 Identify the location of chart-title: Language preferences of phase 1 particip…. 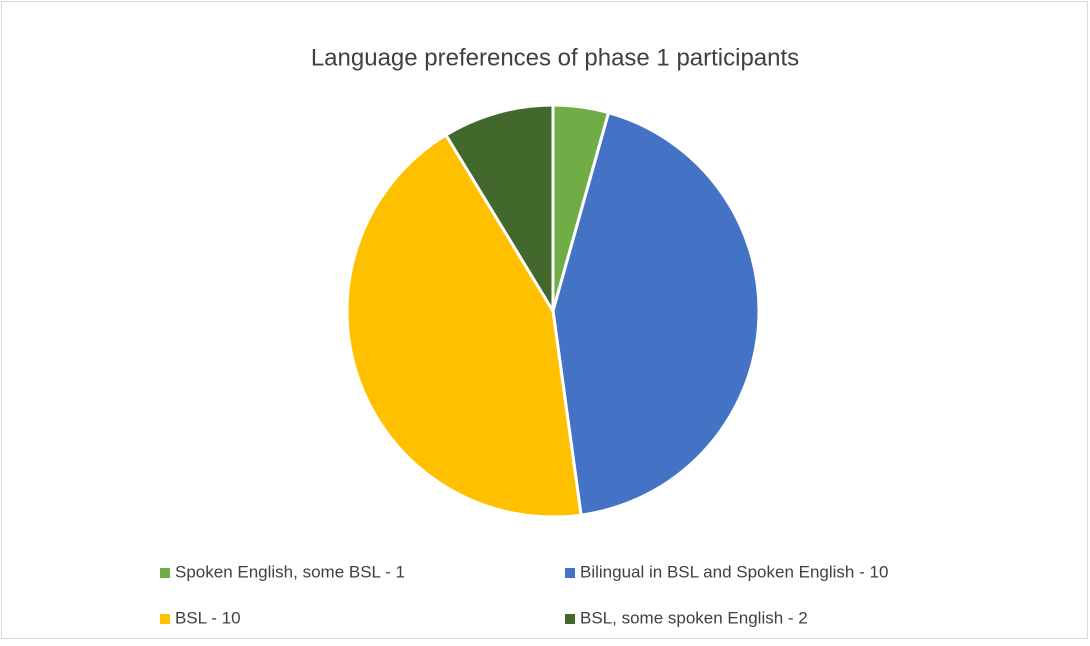
(555, 57).